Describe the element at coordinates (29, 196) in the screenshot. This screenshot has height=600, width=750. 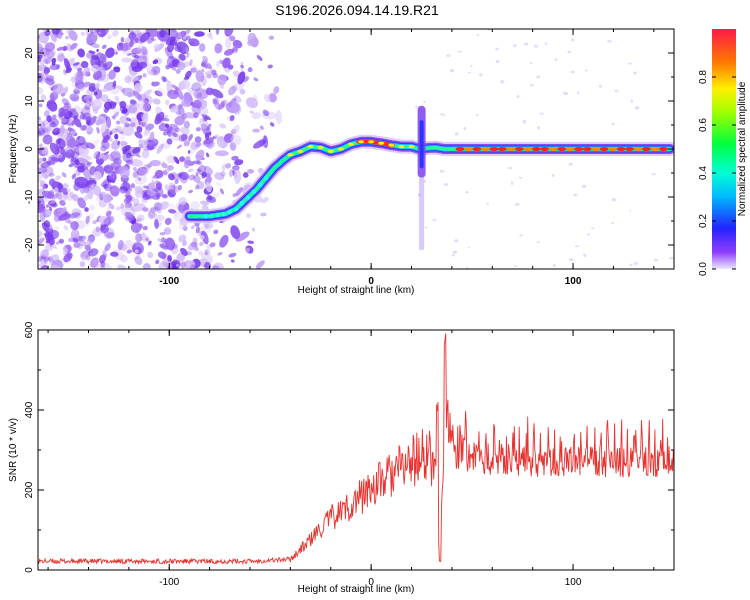
I see `y-tick-label: -10` at that location.